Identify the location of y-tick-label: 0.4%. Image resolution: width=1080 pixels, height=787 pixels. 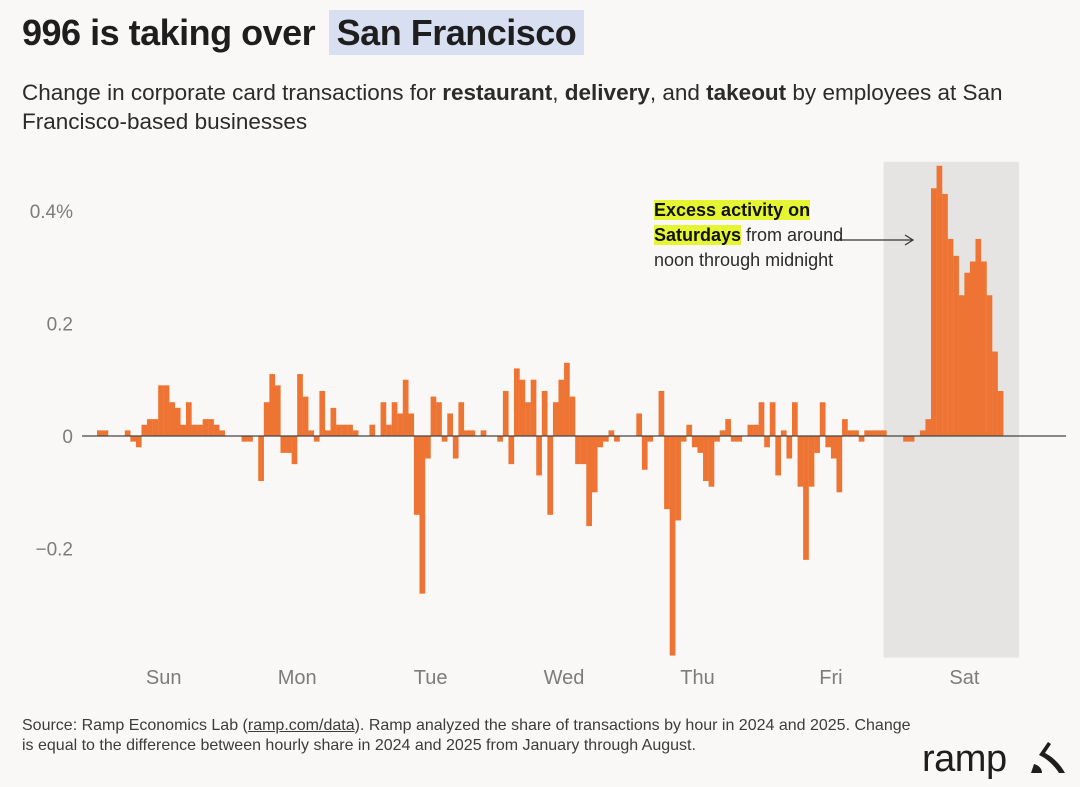
(51, 212).